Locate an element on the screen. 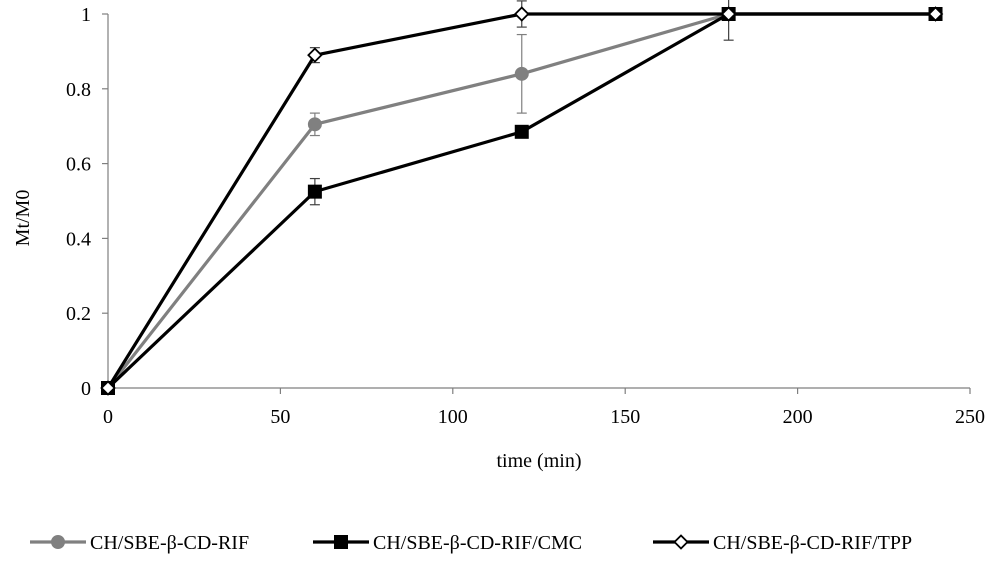 The image size is (995, 568). x-tick-label: 0 is located at coordinates (108, 417).